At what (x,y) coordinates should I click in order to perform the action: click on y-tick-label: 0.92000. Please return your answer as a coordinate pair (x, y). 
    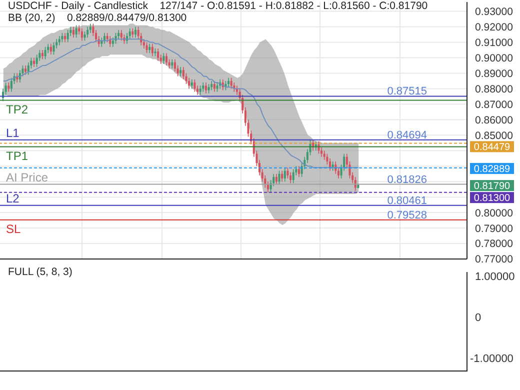
    Looking at the image, I should click on (494, 28).